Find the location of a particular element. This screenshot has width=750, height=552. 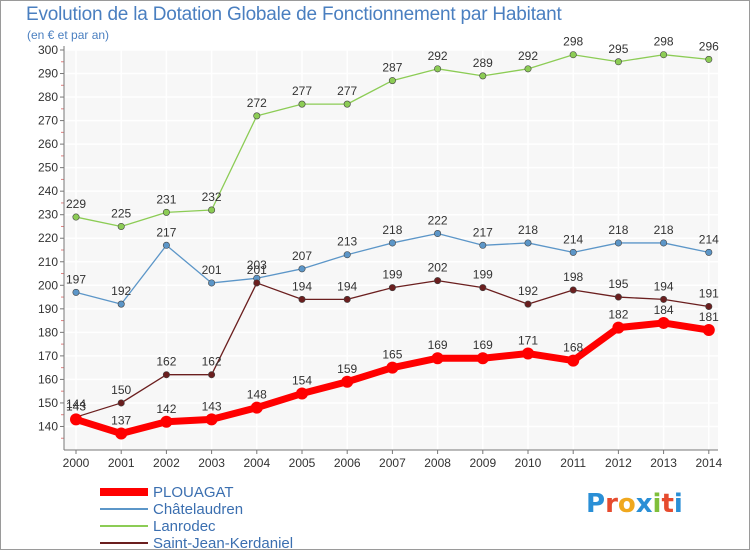

legend-label: Saint-Jean-Kerdaniel is located at coordinates (223, 543).